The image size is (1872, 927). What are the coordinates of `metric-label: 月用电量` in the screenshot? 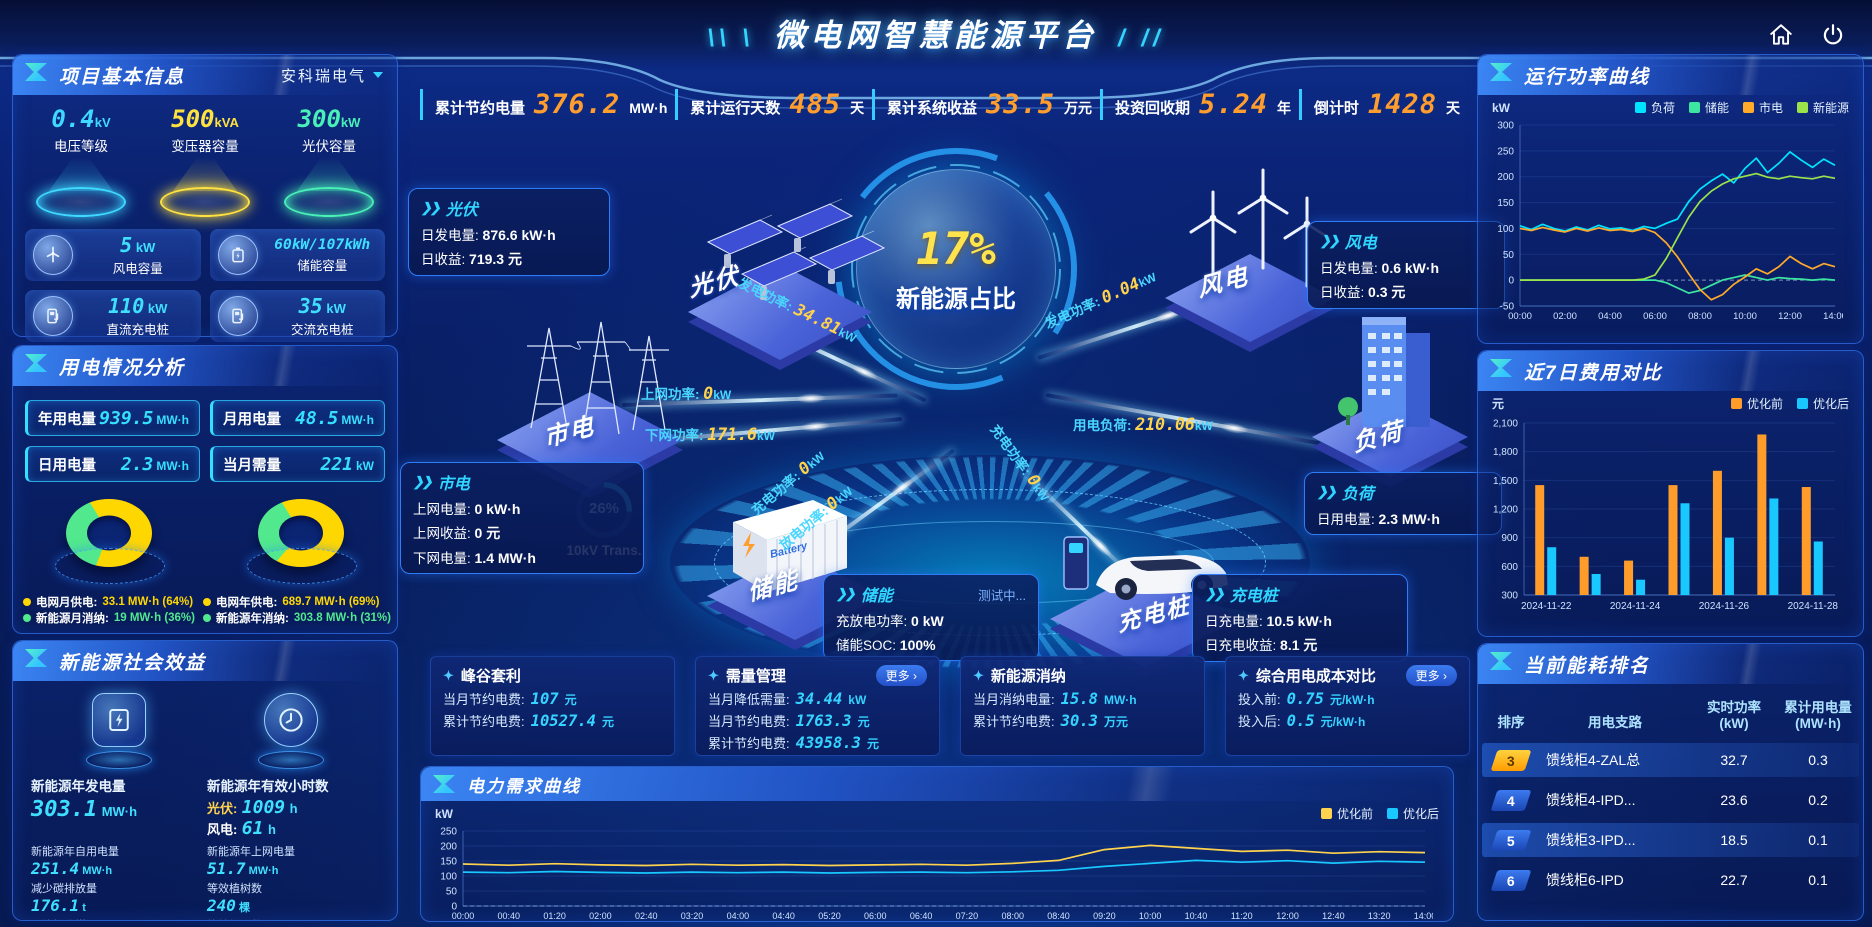 It's located at (252, 419).